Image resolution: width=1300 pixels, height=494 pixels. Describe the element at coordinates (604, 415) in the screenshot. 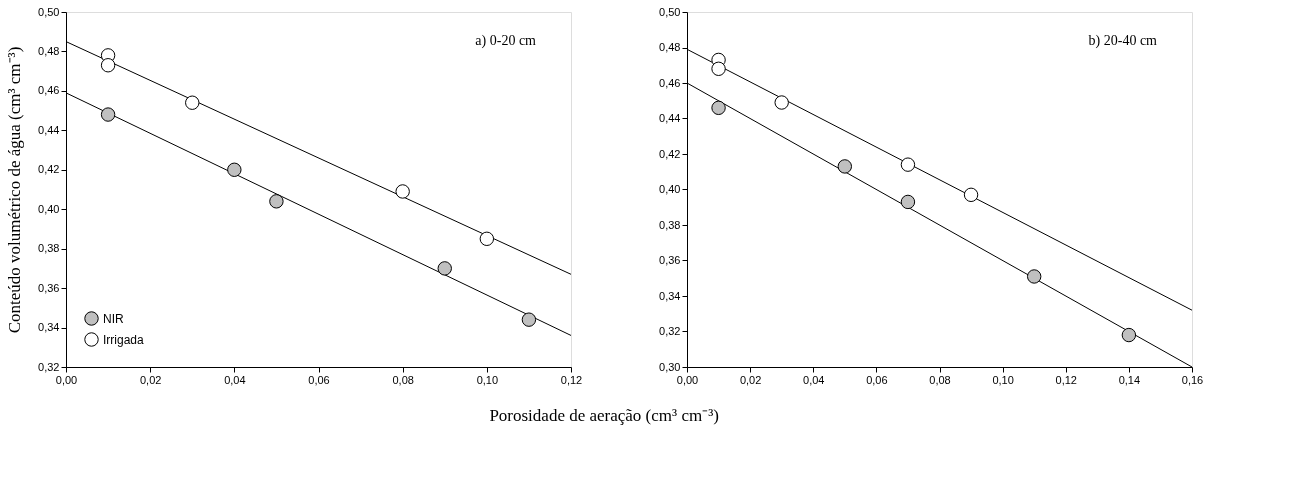

I see `x-axis-title: Porosidade de aeração (cm³ cm⁻³)` at that location.